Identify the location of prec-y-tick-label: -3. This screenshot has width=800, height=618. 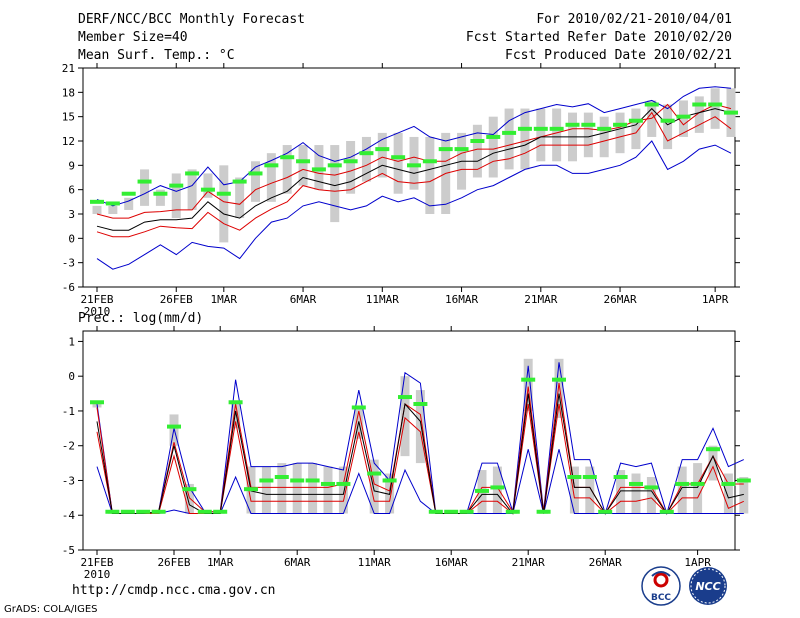
(68, 480).